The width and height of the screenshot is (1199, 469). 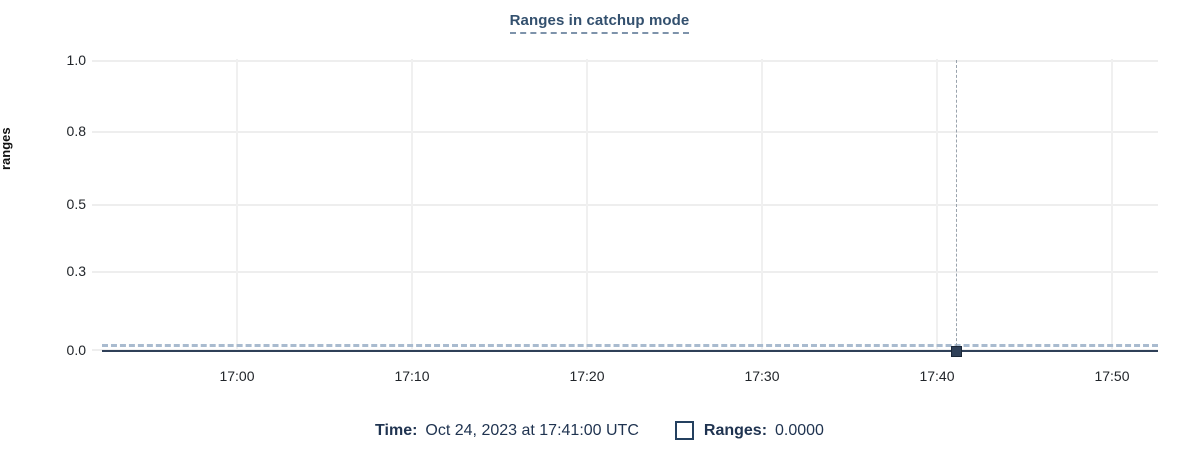 What do you see at coordinates (587, 376) in the screenshot?
I see `x-tick-label: 17:20` at bounding box center [587, 376].